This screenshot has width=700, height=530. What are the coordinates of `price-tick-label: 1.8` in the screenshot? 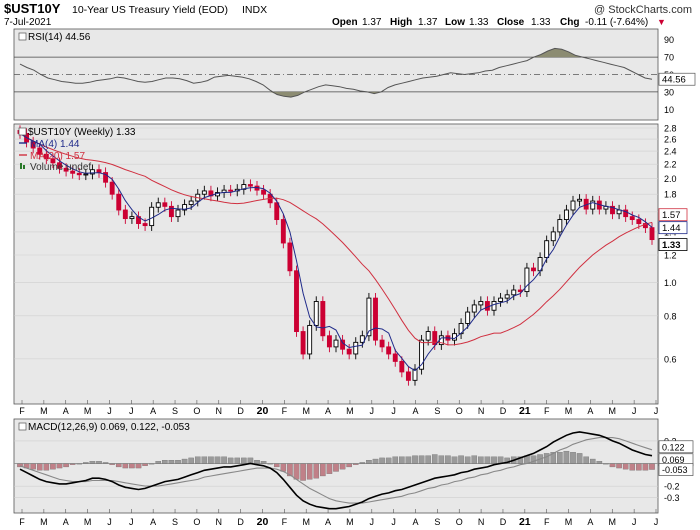 It's located at (670, 195).